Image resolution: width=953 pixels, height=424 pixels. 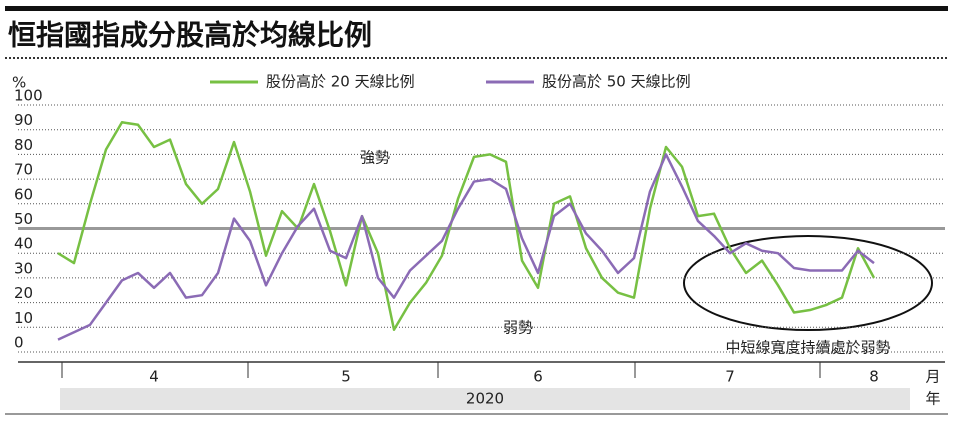 What do you see at coordinates (730, 377) in the screenshot?
I see `x-tick-label: 7` at bounding box center [730, 377].